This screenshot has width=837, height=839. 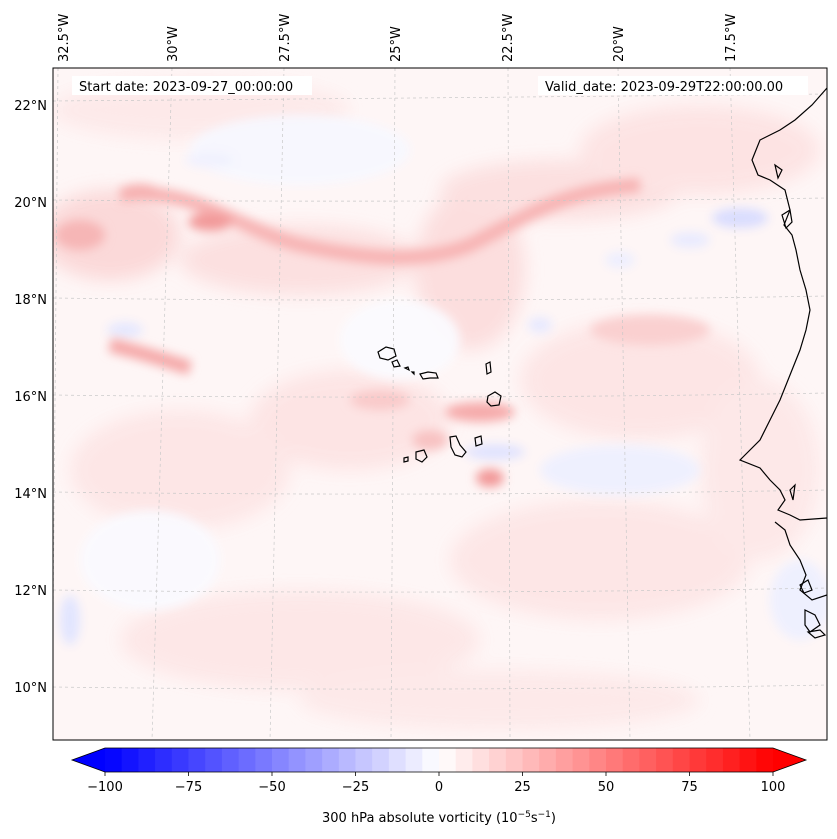 I want to click on guinea-coast, so click(x=800, y=561).